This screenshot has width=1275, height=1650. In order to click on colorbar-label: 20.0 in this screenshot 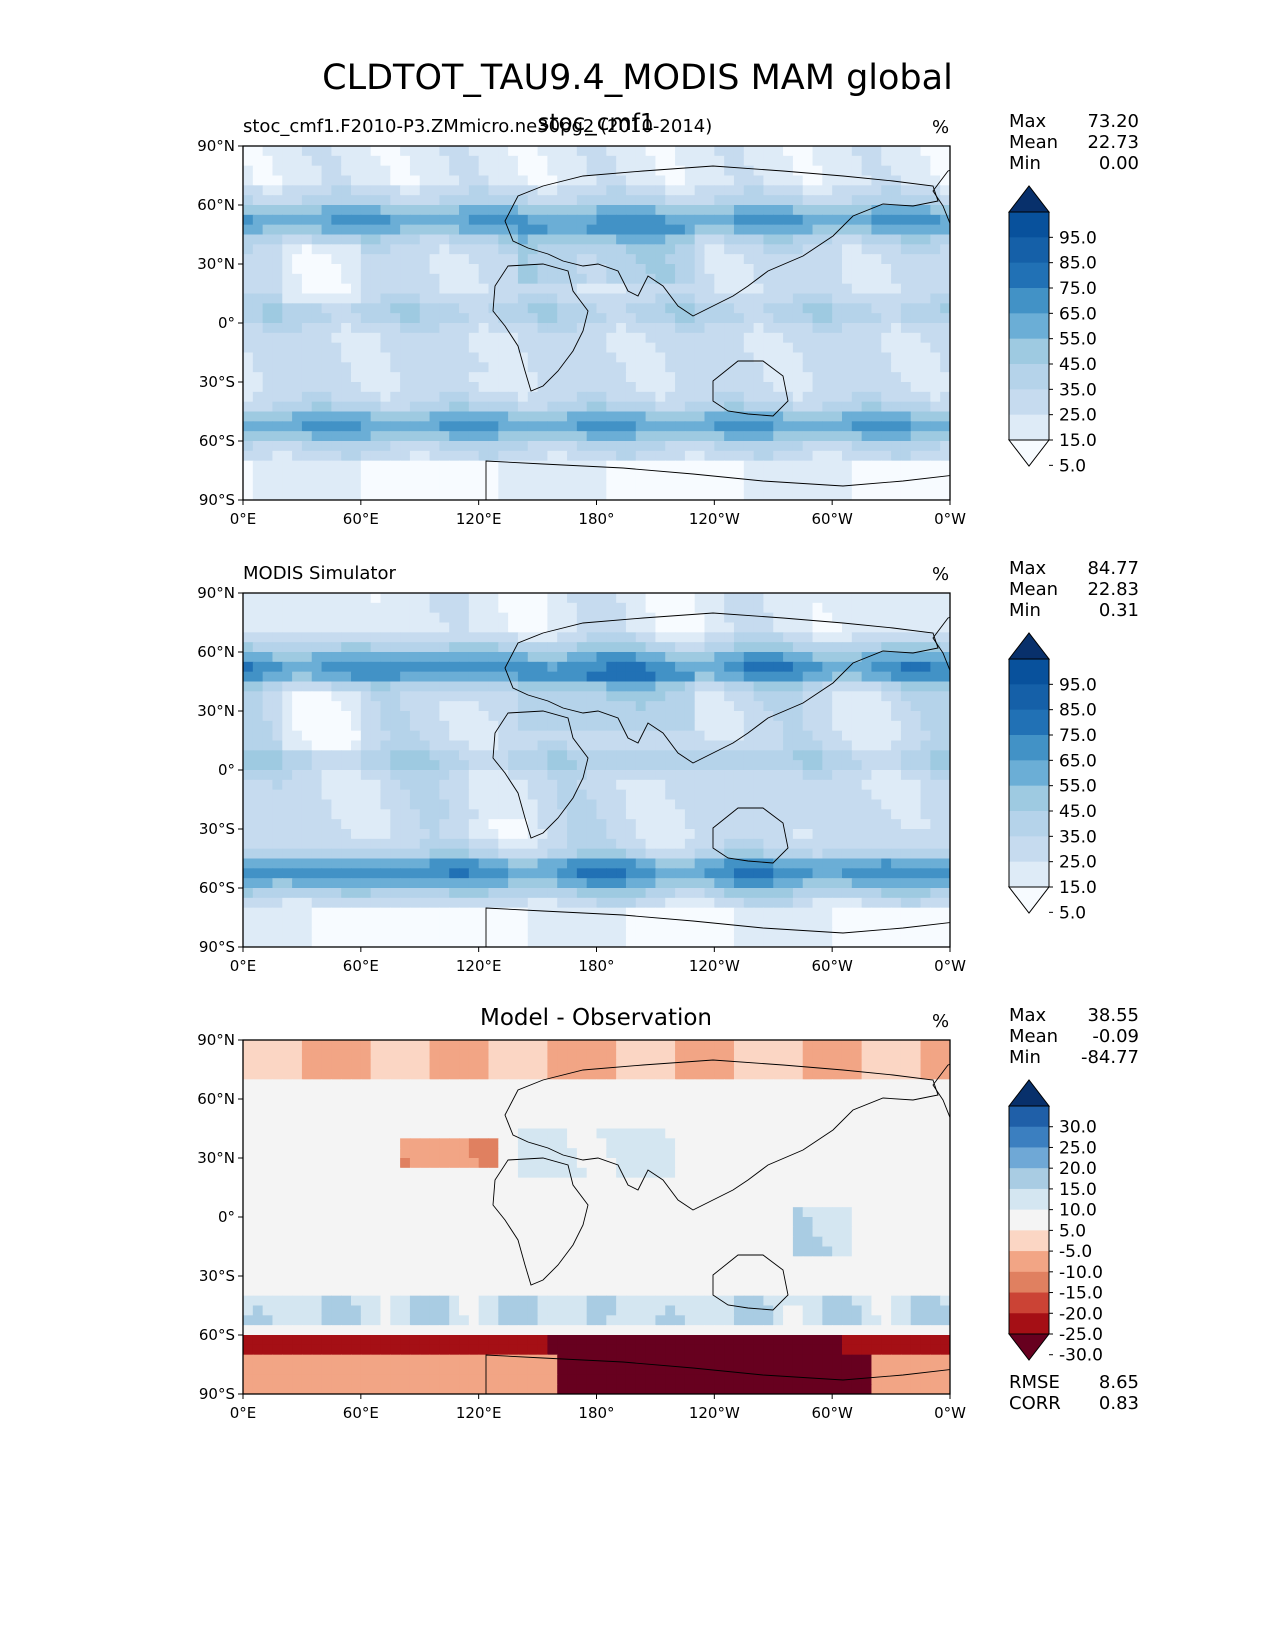, I will do `click(1078, 1169)`.